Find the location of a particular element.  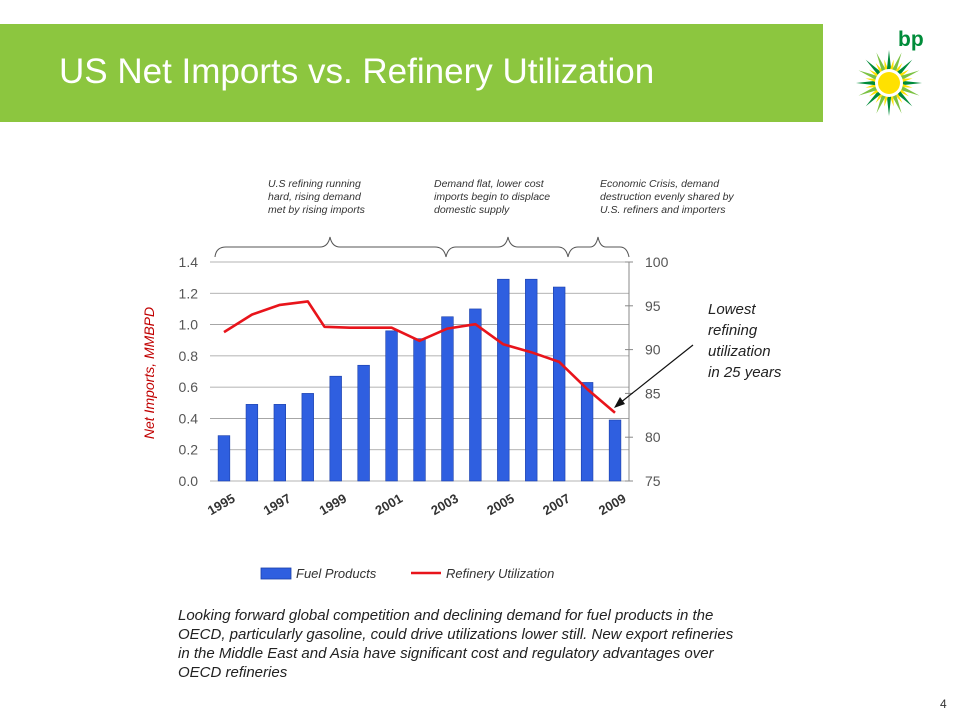

y2-tick-label: 85 is located at coordinates (653, 393).